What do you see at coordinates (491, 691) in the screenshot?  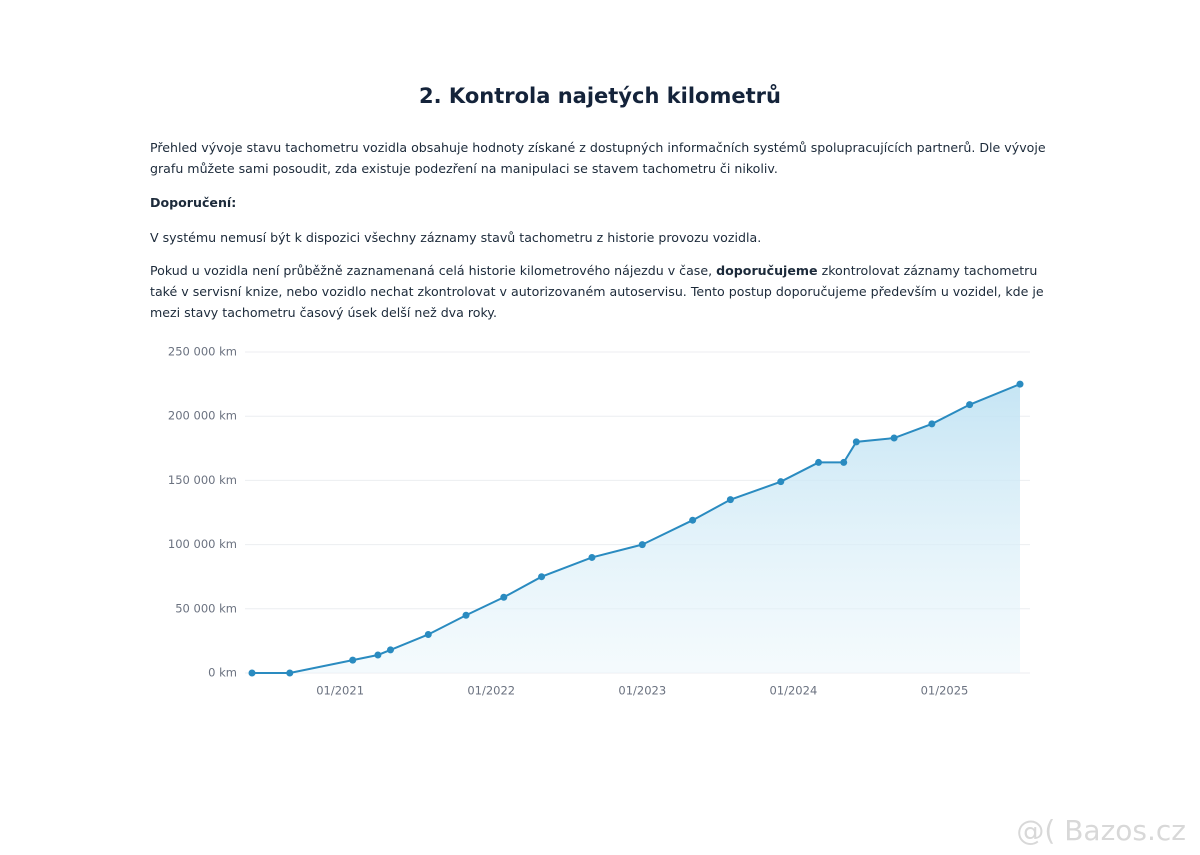 I see `x-tick-label: 01/2022` at bounding box center [491, 691].